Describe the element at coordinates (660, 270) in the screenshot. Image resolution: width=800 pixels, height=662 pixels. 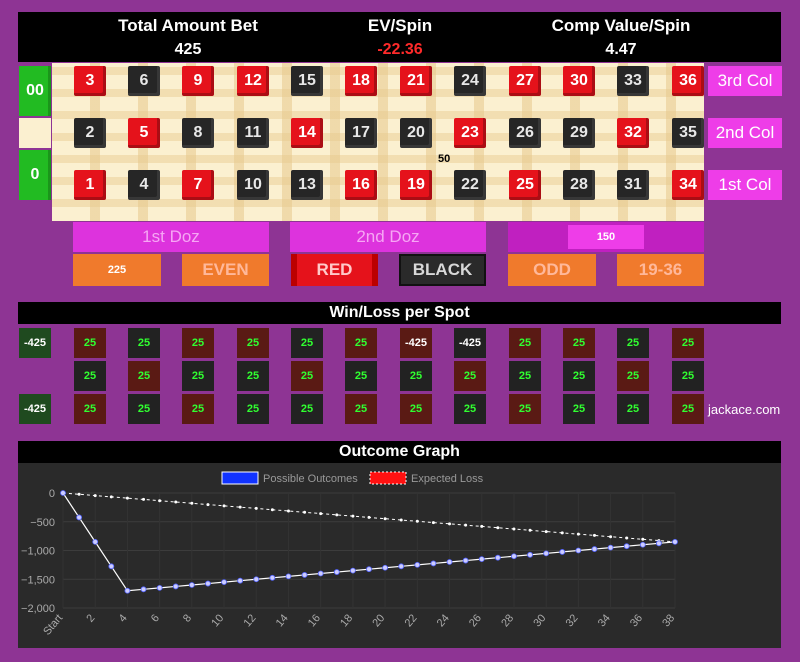
I see `bet-19-36: 19-36` at that location.